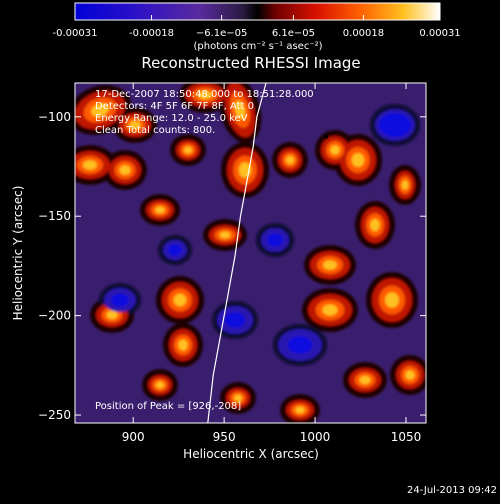 The height and width of the screenshot is (504, 500). I want to click on x-tick-label: 900, so click(133, 437).